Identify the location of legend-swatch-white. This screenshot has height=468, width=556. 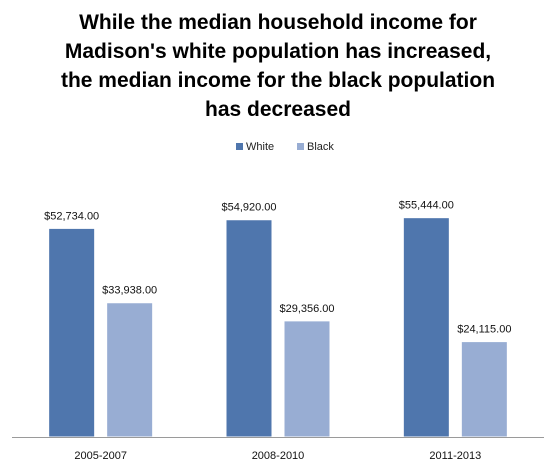
(239, 146).